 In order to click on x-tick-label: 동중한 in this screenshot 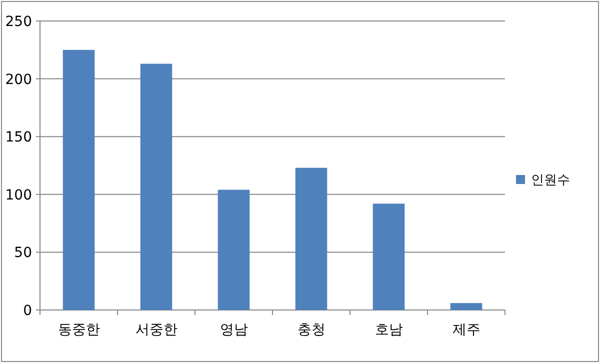, I will do `click(79, 330)`.